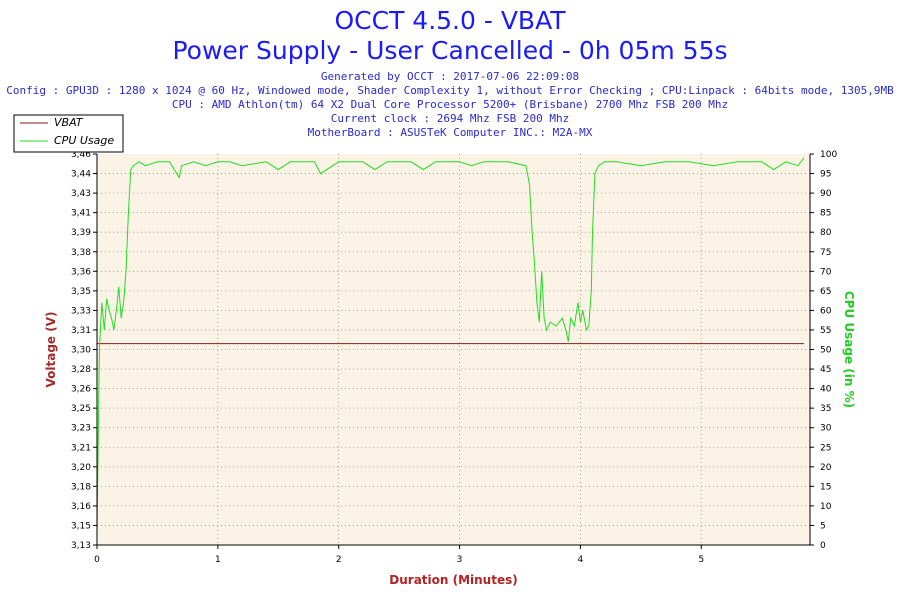 This screenshot has width=900, height=600. I want to click on y-tick-label-right: 25, so click(825, 448).